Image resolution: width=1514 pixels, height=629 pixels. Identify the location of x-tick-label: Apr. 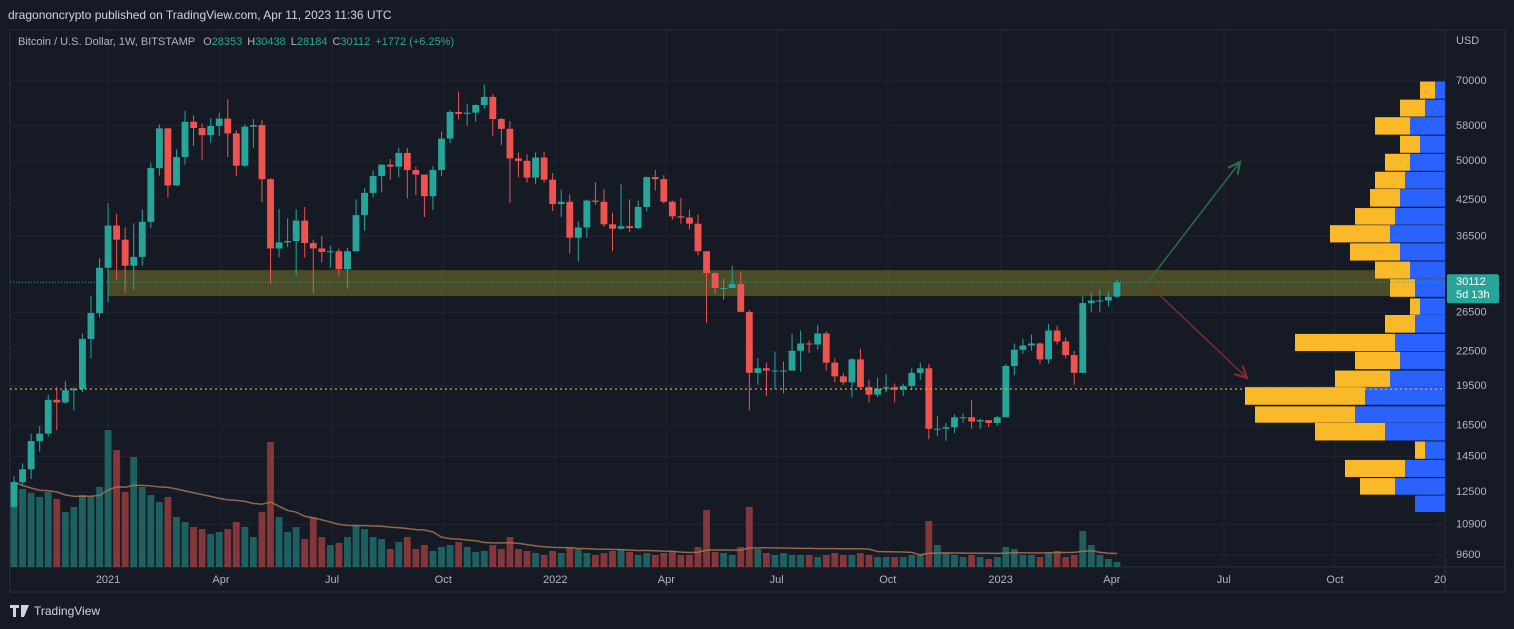
(1111, 580).